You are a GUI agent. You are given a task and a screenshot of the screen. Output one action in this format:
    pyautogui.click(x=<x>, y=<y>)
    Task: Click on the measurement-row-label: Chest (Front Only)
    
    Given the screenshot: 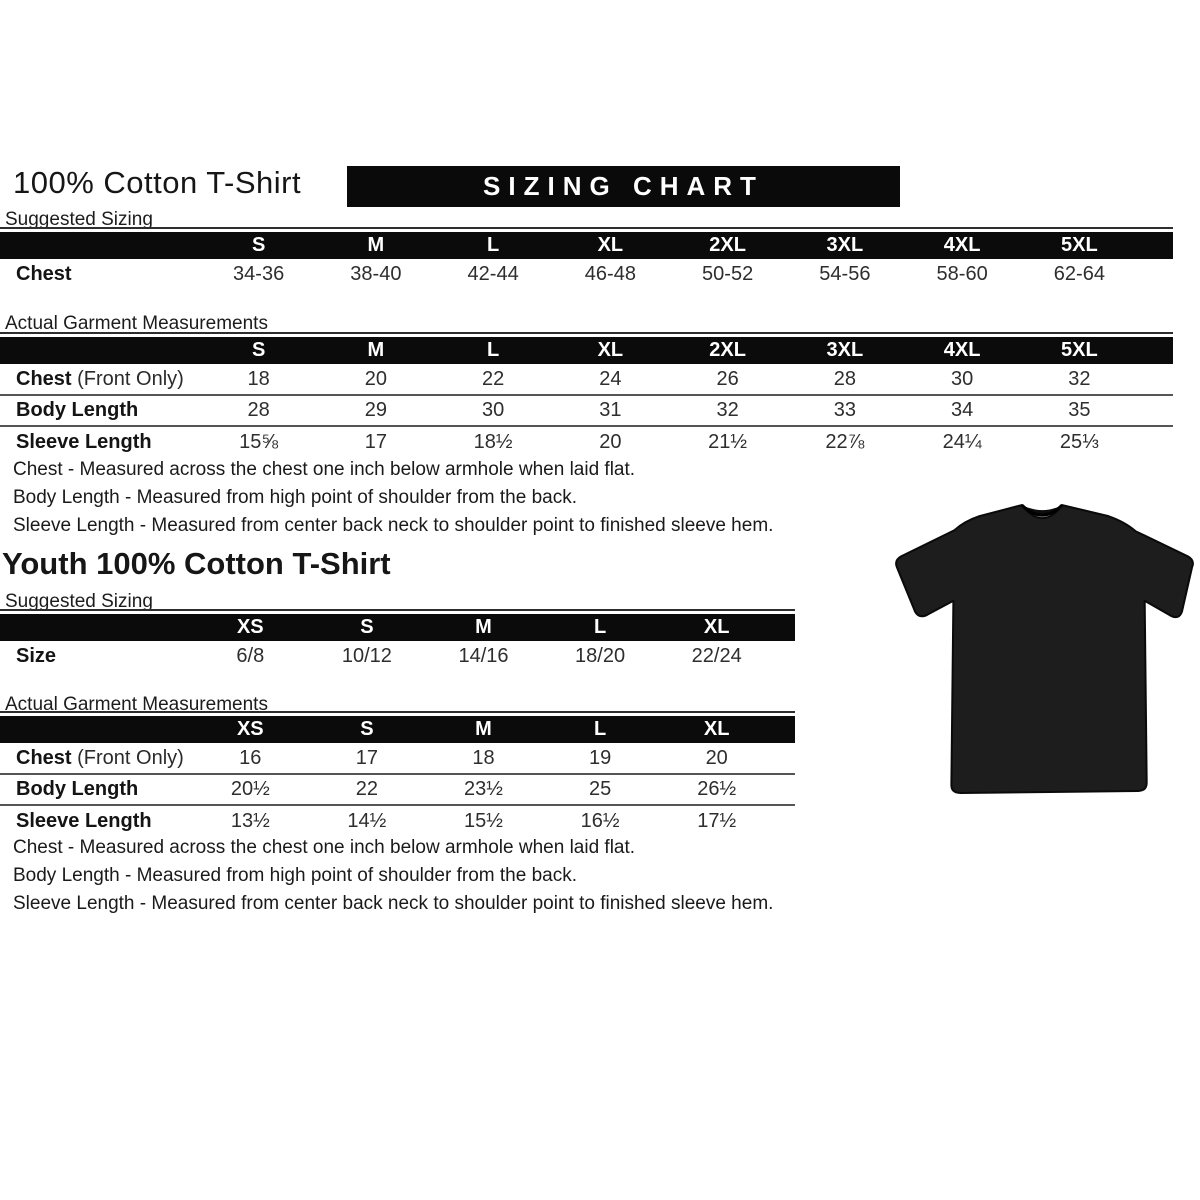 What is the action you would take?
    pyautogui.click(x=100, y=378)
    